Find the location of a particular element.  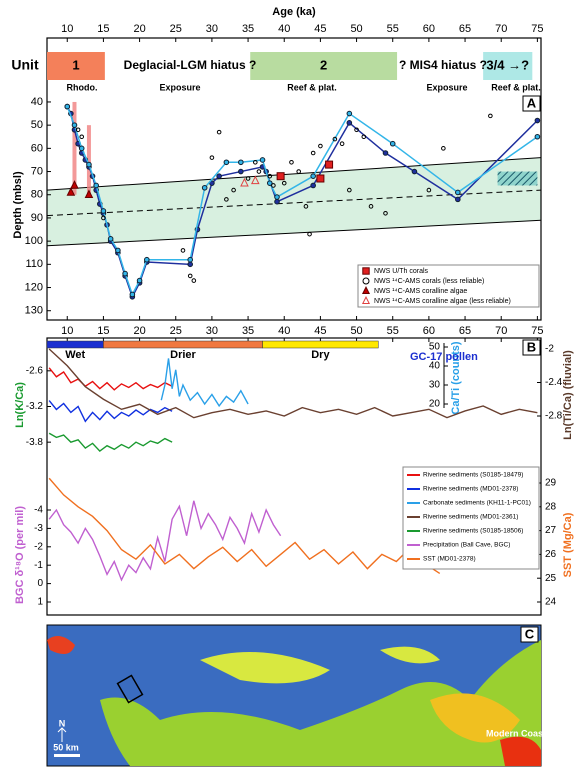

hatched-box is located at coordinates (517, 178).